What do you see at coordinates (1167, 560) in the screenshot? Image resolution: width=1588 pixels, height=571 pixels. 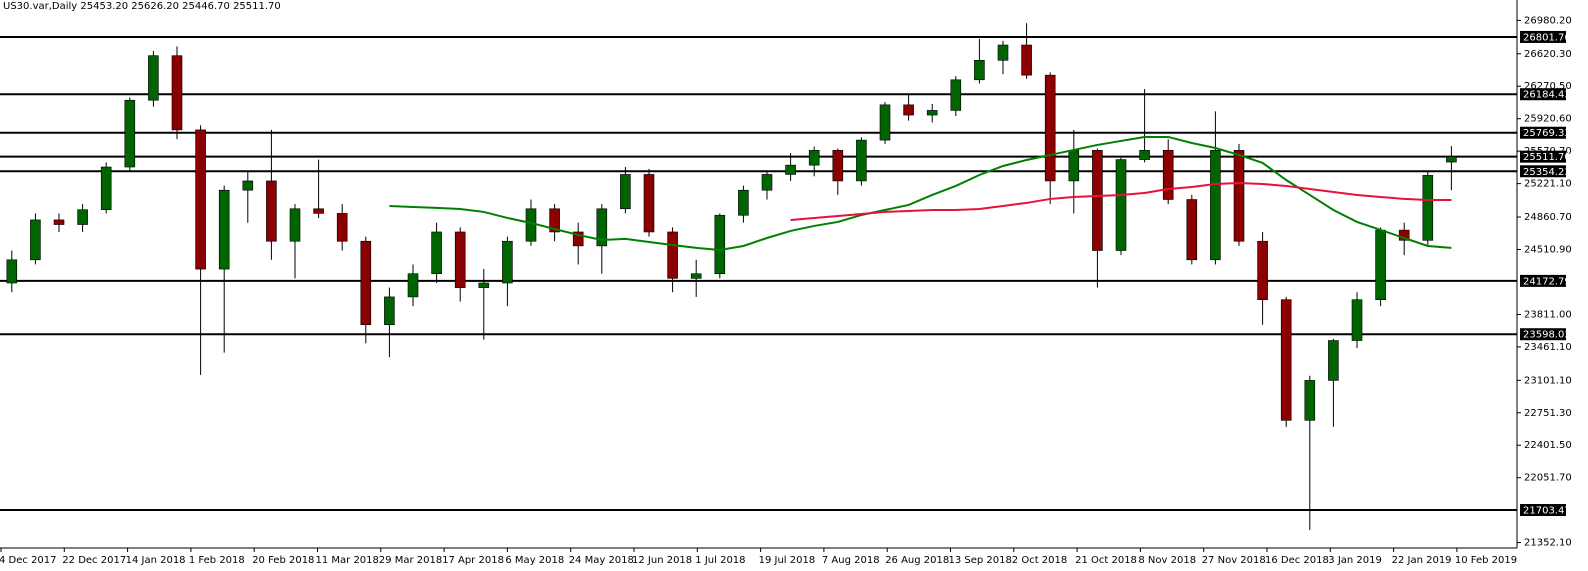 I see `x-tick-label: 8 Nov 2018` at bounding box center [1167, 560].